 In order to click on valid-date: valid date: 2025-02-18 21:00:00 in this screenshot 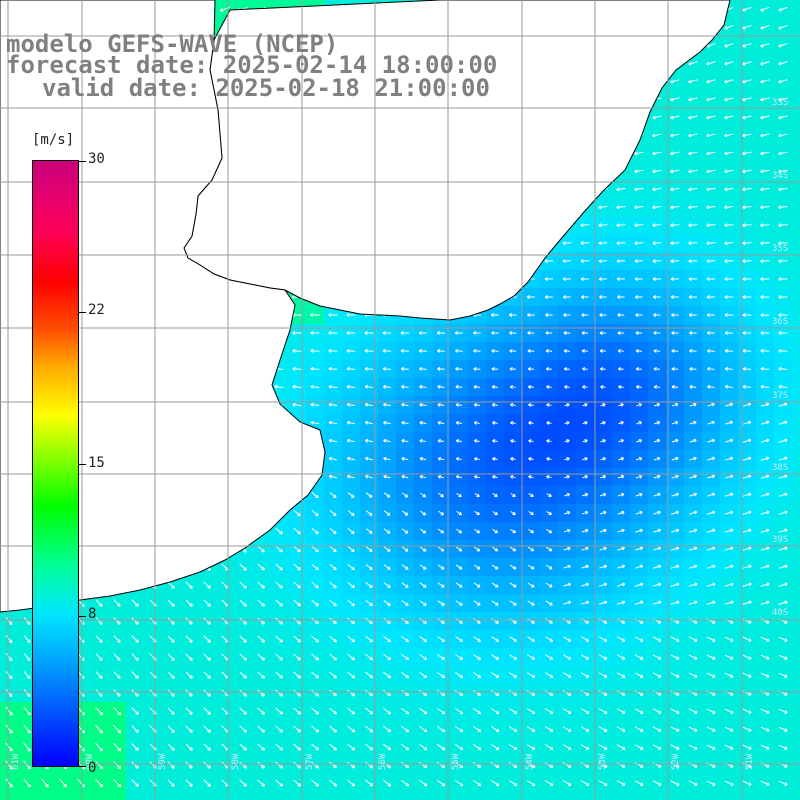, I will do `click(266, 88)`.